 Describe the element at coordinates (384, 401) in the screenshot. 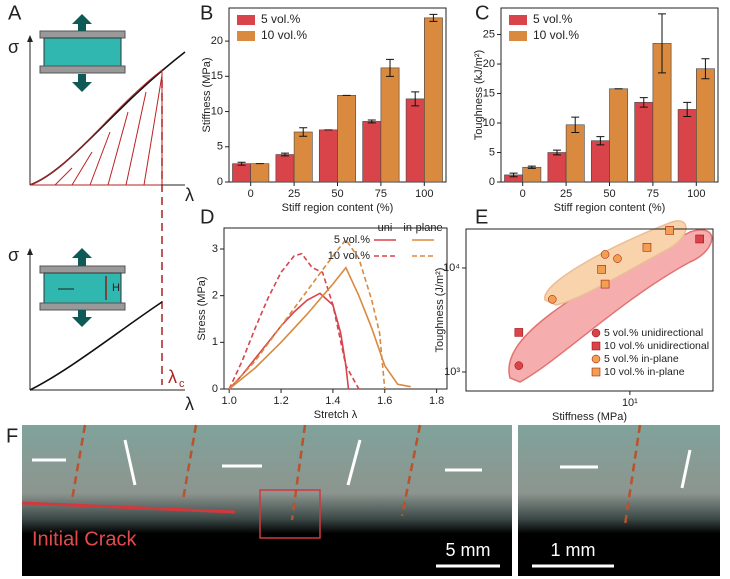

I see `x-tick-label: 1.6` at that location.